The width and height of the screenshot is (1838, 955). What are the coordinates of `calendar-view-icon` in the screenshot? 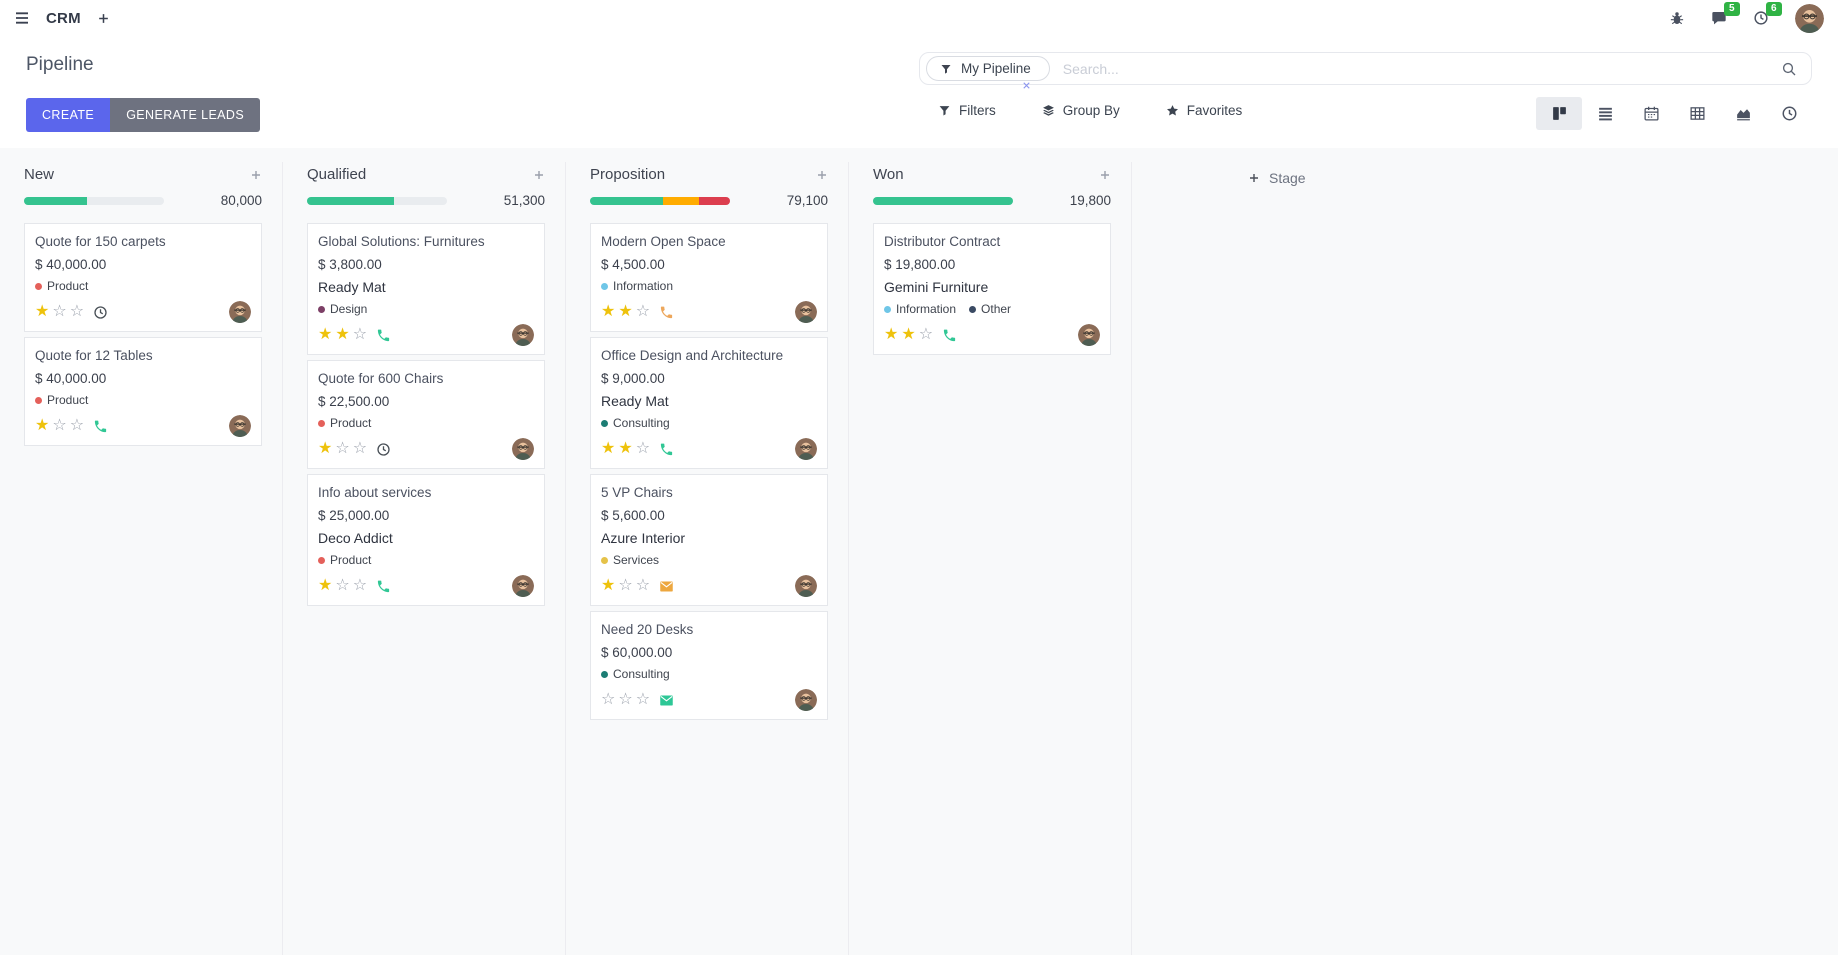 It's located at (1651, 113).